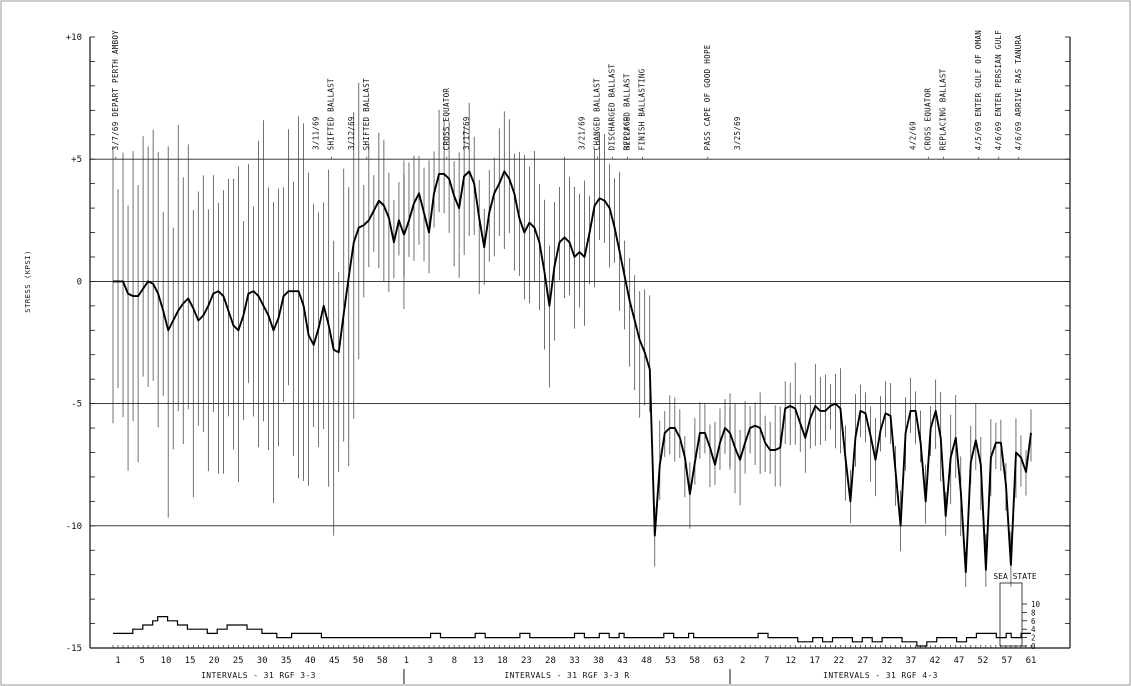  I want to click on y-tick-label: -10, so click(74, 527).